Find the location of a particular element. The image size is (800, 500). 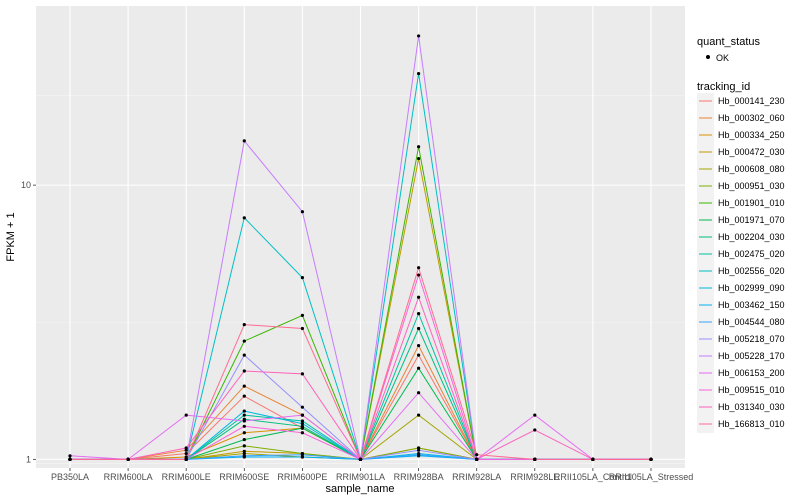

legend-label: Hb_000951_030 is located at coordinates (751, 186).